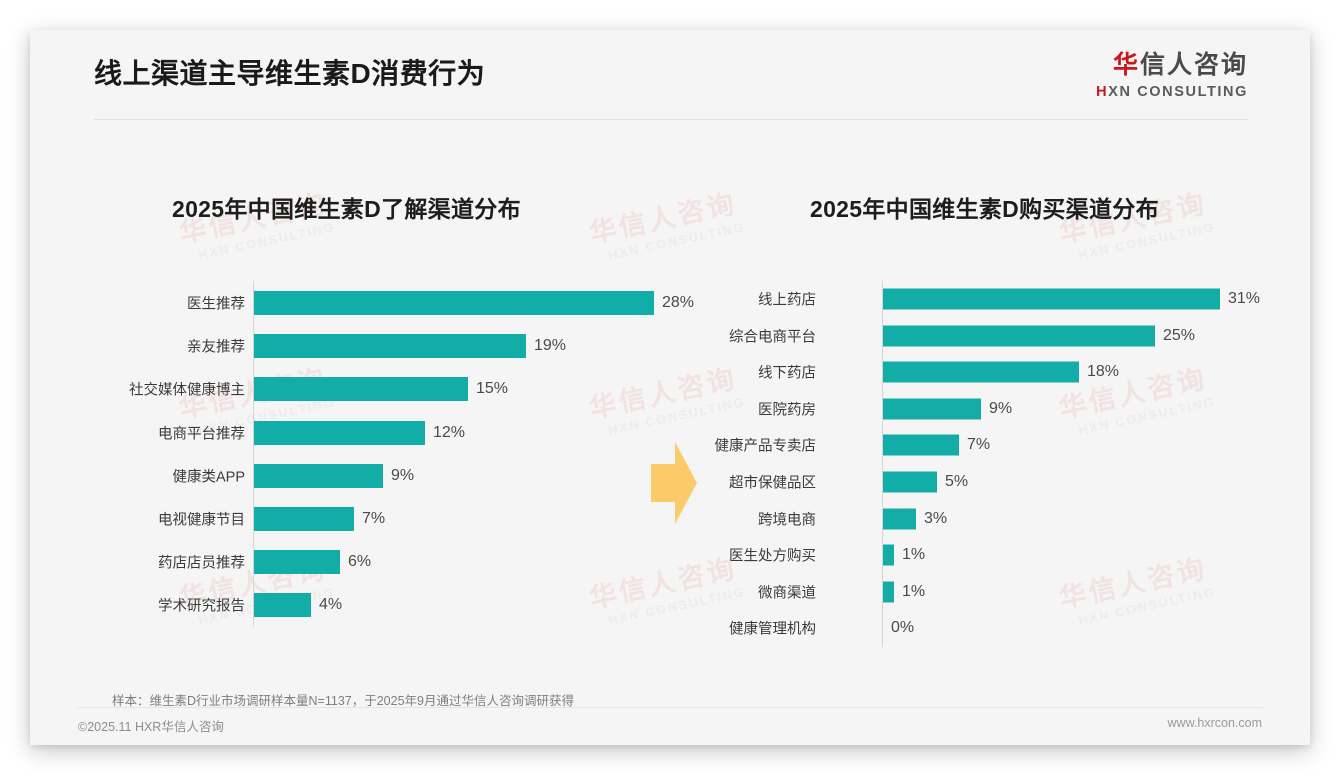  What do you see at coordinates (772, 556) in the screenshot?
I see `chart-category-label: 医生处方购买` at bounding box center [772, 556].